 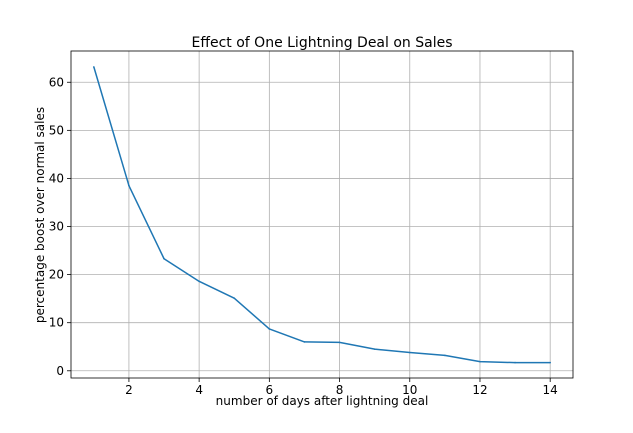 What do you see at coordinates (550, 390) in the screenshot?
I see `x-tick-label: 14` at bounding box center [550, 390].